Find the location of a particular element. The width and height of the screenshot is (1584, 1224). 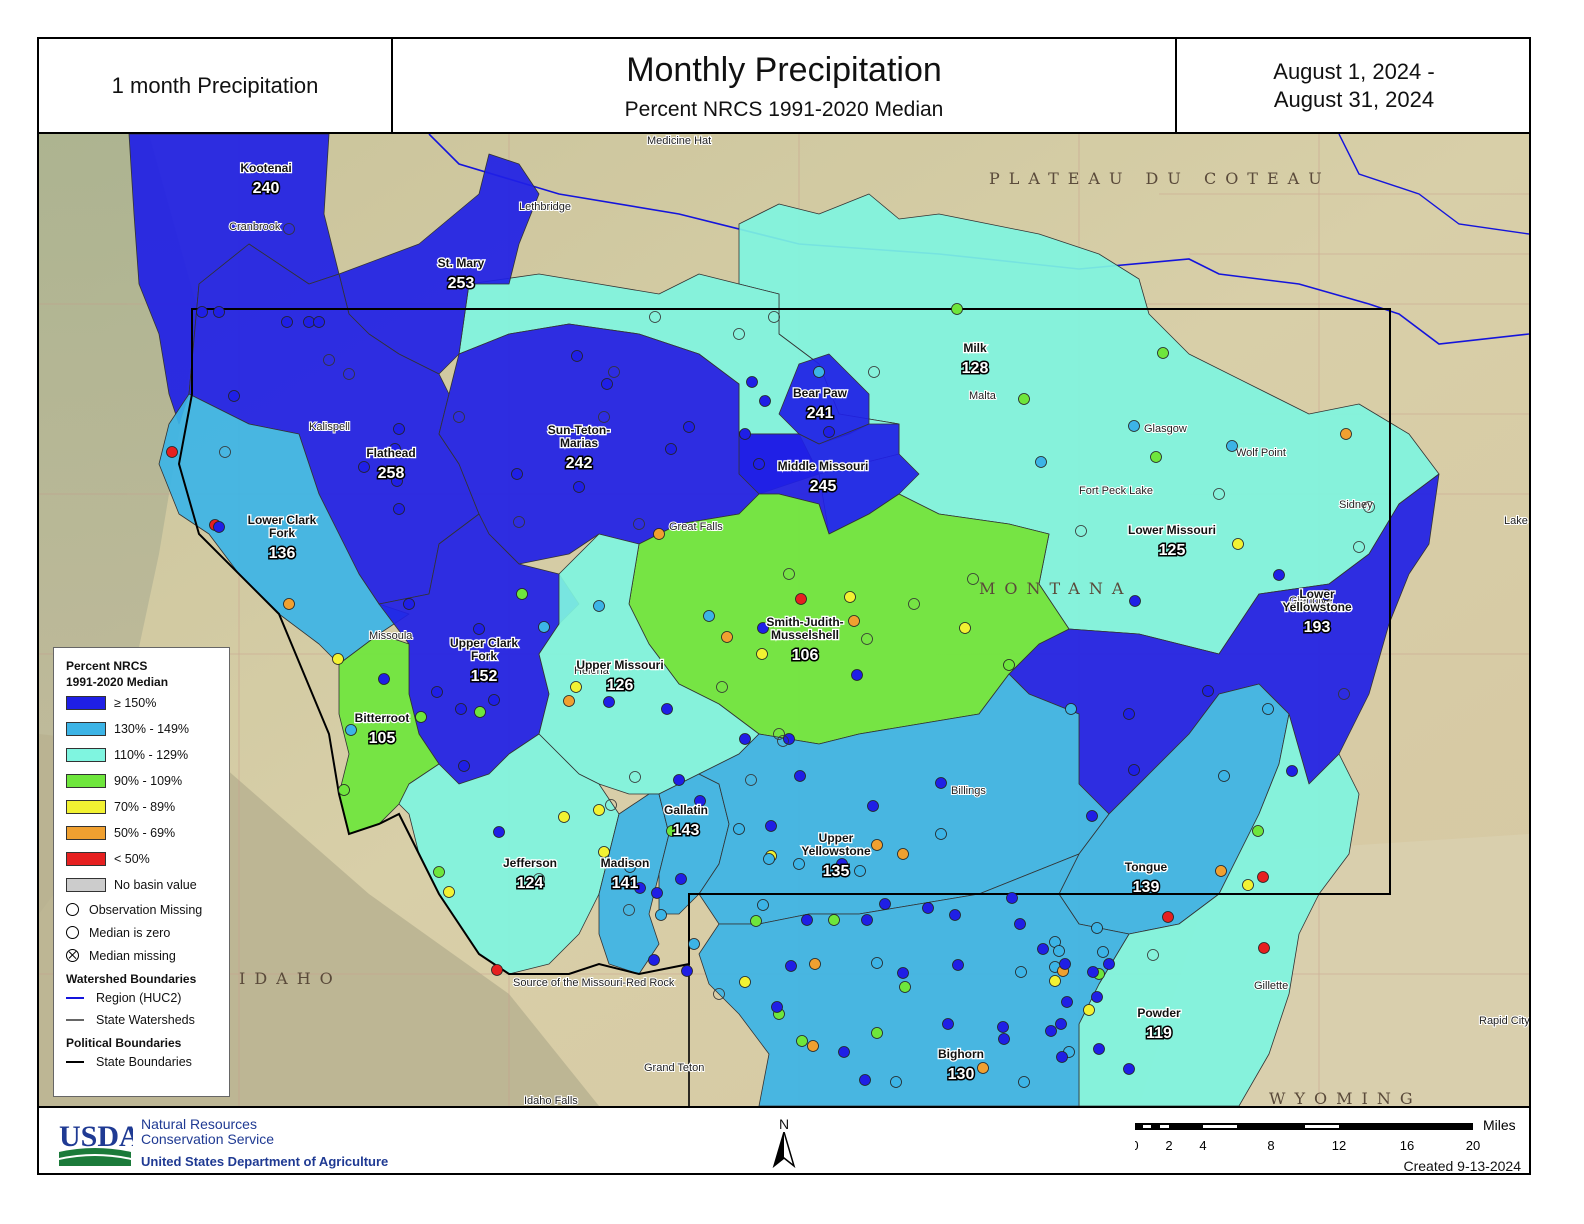

north-arrow: N is located at coordinates (784, 1144).